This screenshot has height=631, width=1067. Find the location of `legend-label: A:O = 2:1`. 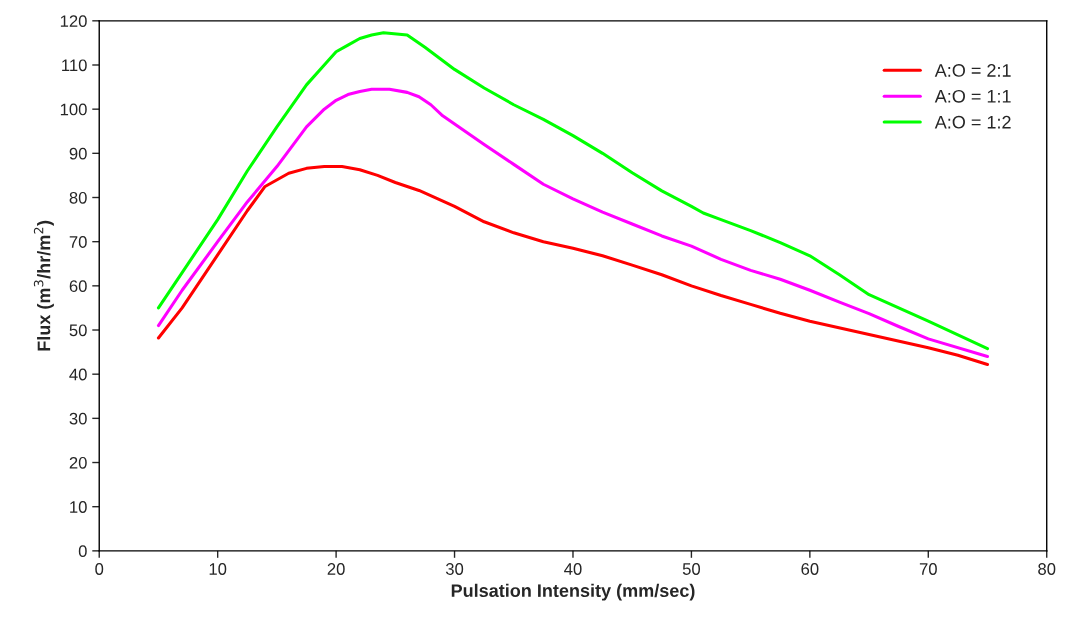

legend-label: A:O = 2:1 is located at coordinates (972, 70).